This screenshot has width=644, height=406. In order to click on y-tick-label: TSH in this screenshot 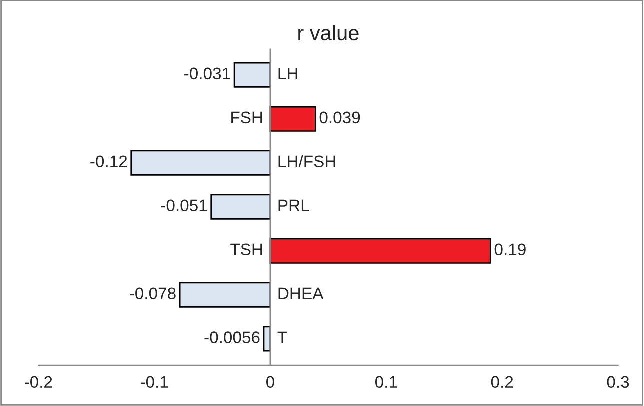, I will do `click(246, 250)`.